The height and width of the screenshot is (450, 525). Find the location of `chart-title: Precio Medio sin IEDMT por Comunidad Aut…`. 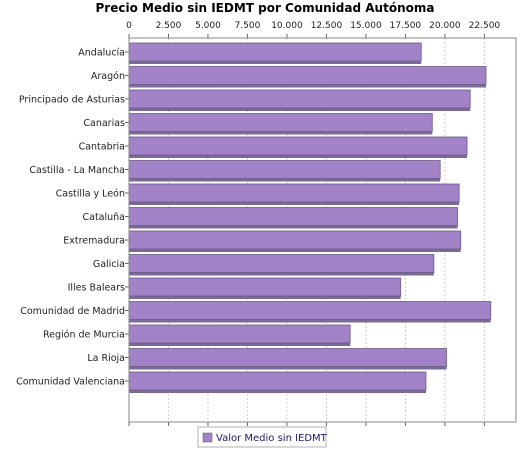

chart-title: Precio Medio sin IEDMT por Comunidad Aut… is located at coordinates (265, 8).